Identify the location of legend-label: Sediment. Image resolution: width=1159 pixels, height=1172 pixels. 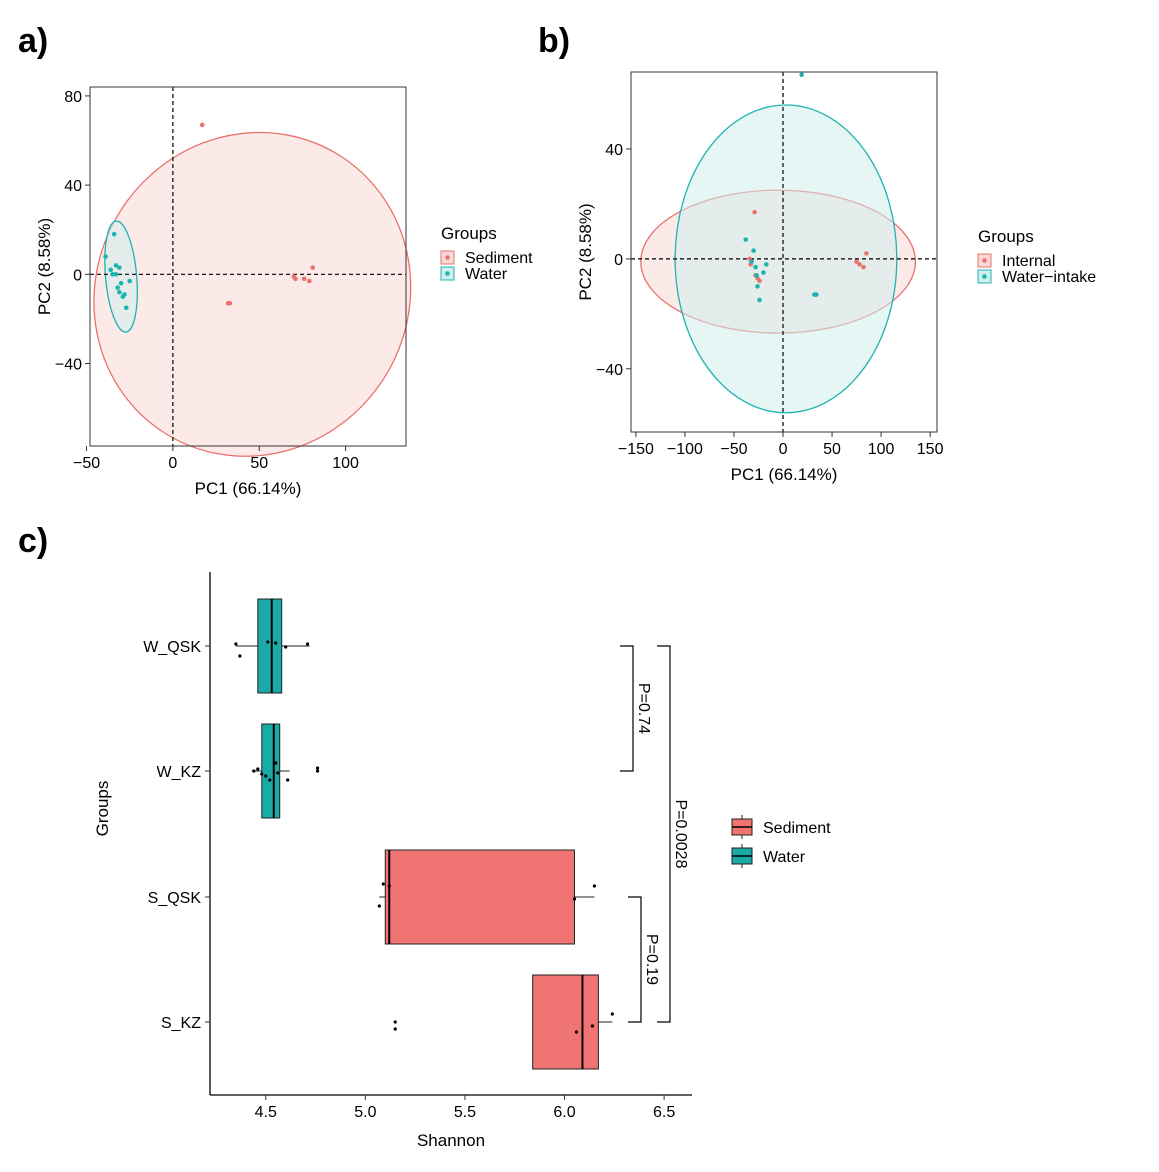
(797, 828).